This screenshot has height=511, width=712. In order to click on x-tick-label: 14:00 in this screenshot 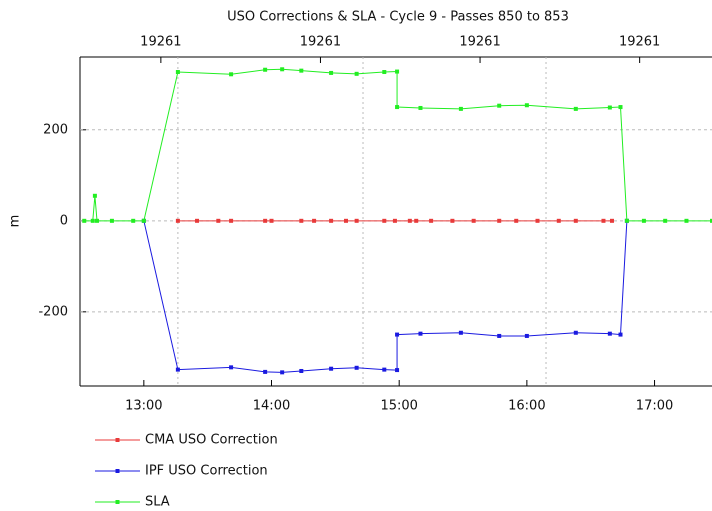, I will do `click(271, 406)`.